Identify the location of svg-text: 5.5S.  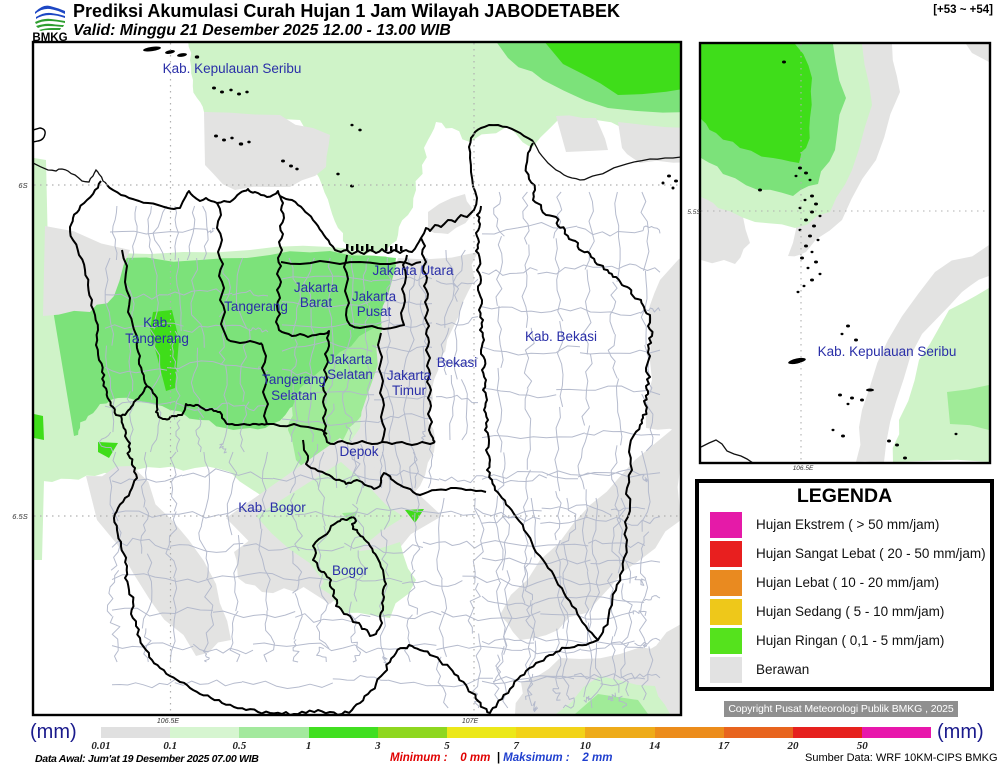
(694, 212).